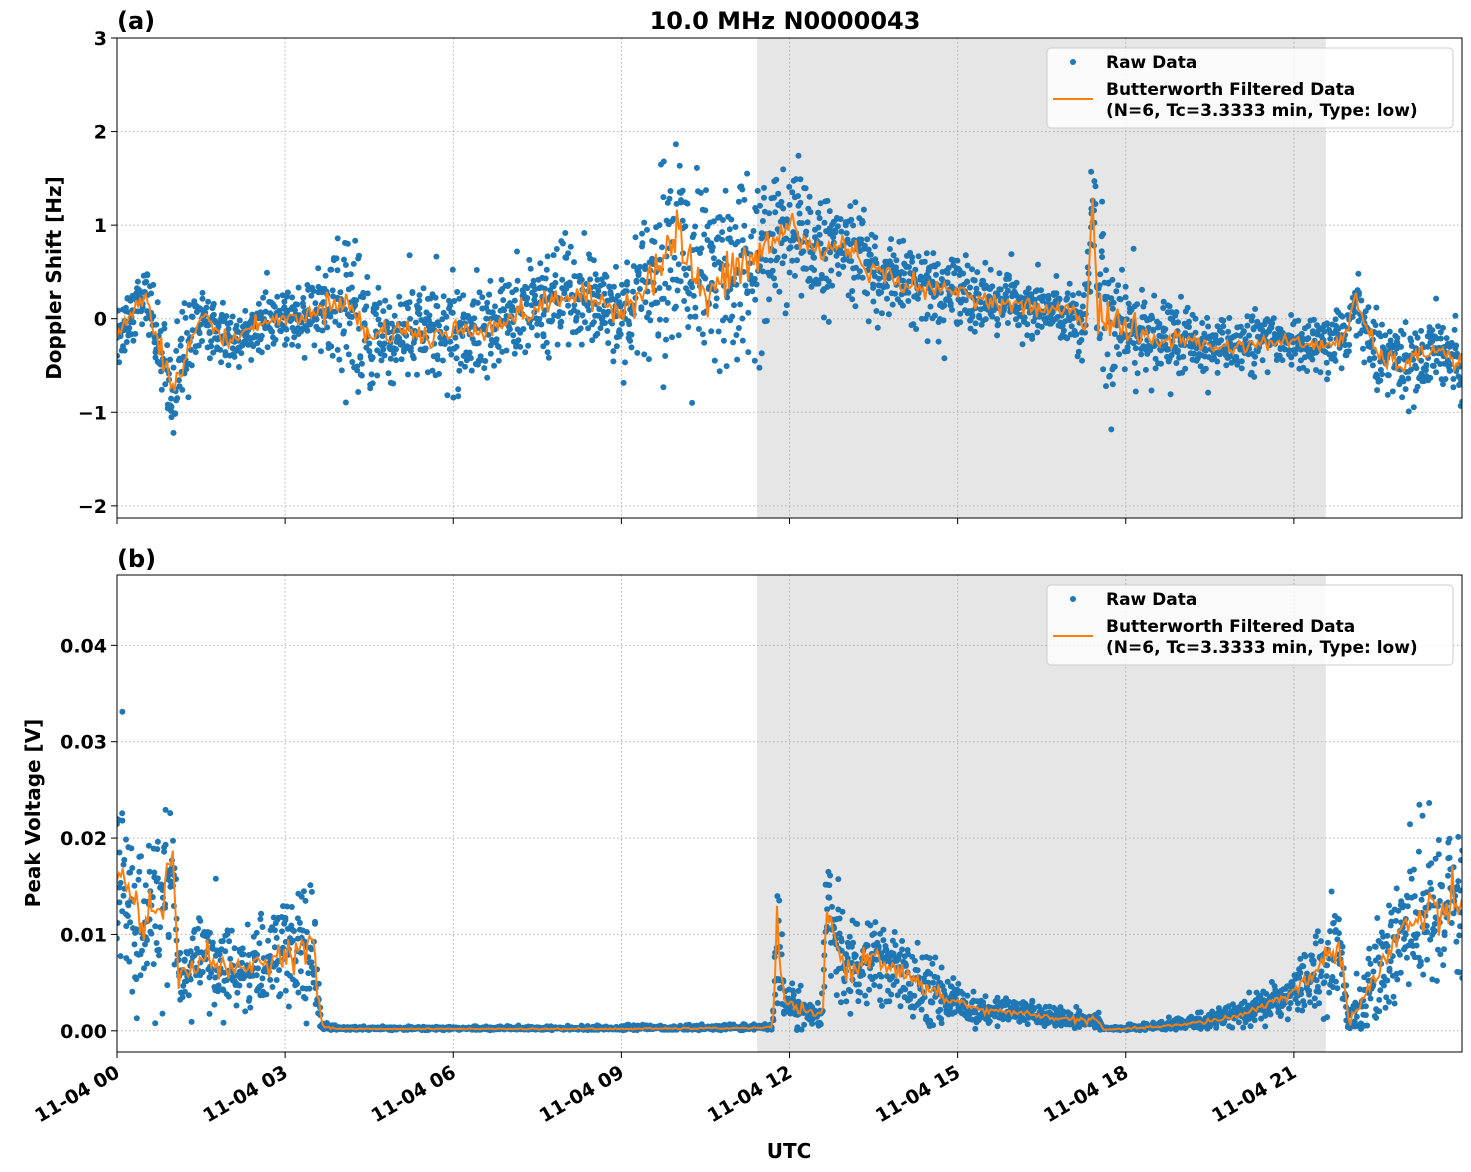  I want to click on legend-entry: Raw Data, so click(1151, 63).